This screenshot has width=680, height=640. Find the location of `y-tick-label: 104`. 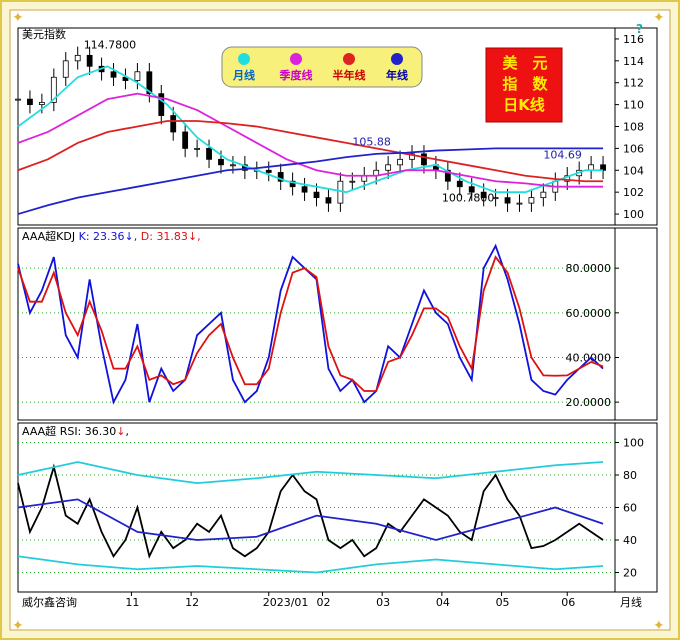

y-tick-label: 104 is located at coordinates (633, 170).